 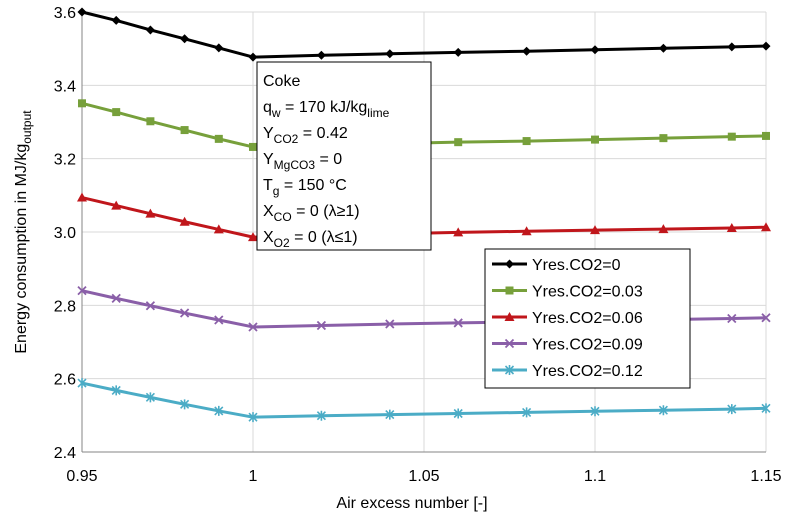 I want to click on annotation-subscript: w, so click(x=276, y=113).